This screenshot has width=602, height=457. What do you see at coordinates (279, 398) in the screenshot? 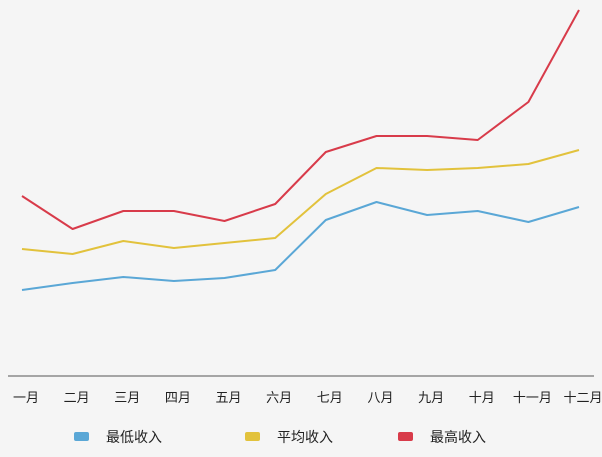
I see `x-tick-label: 六月` at bounding box center [279, 398].